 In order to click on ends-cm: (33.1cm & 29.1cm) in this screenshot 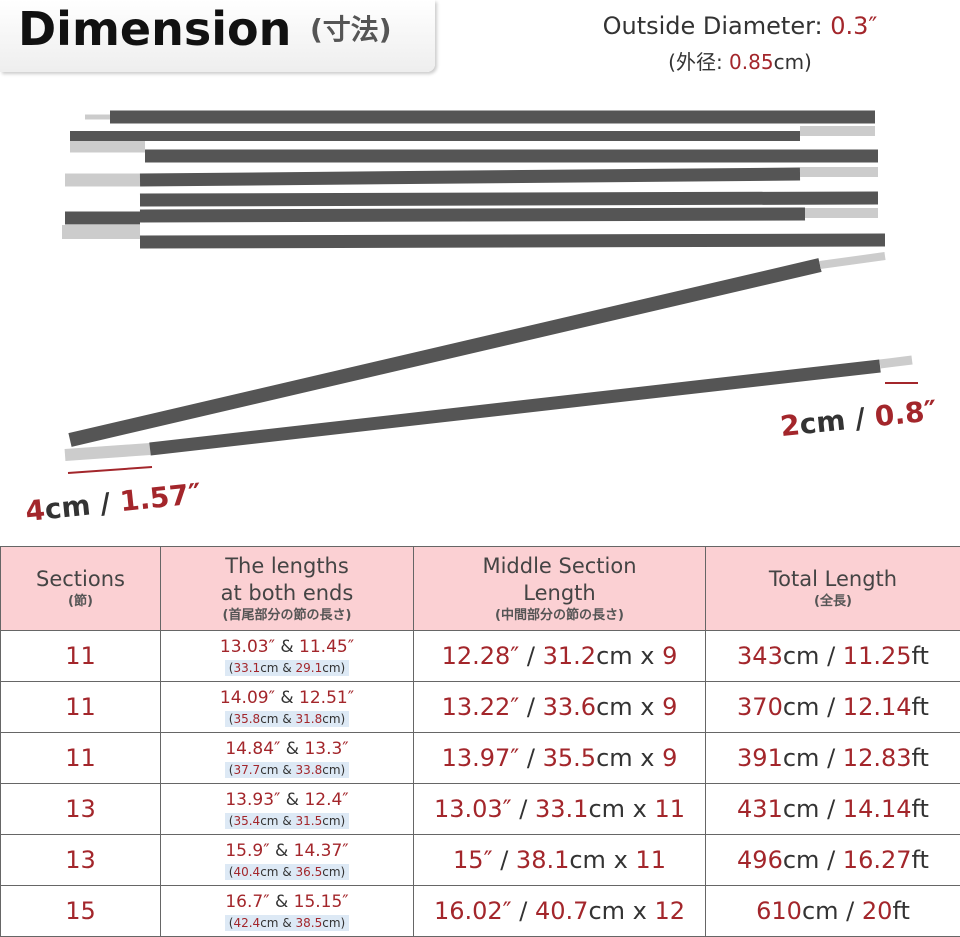, I will do `click(287, 668)`.